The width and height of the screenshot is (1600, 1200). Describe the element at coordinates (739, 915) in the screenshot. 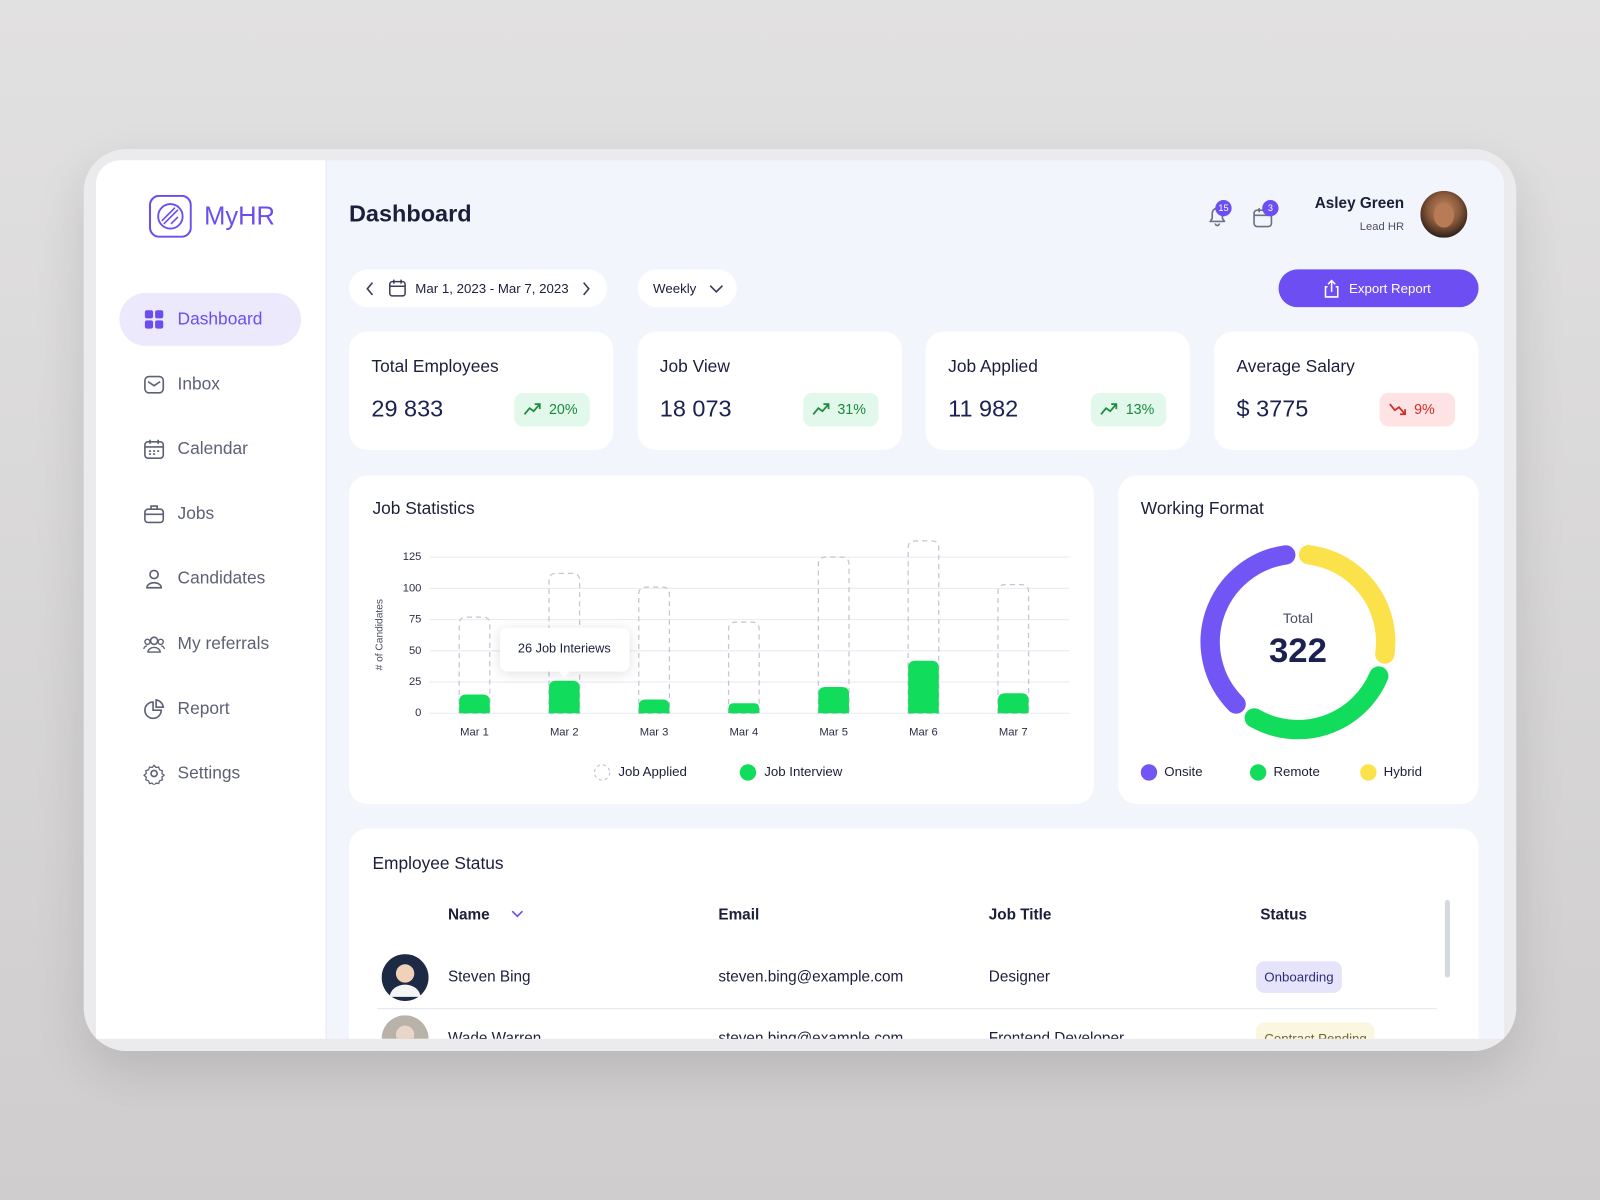

I see `column-header: Email` at that location.